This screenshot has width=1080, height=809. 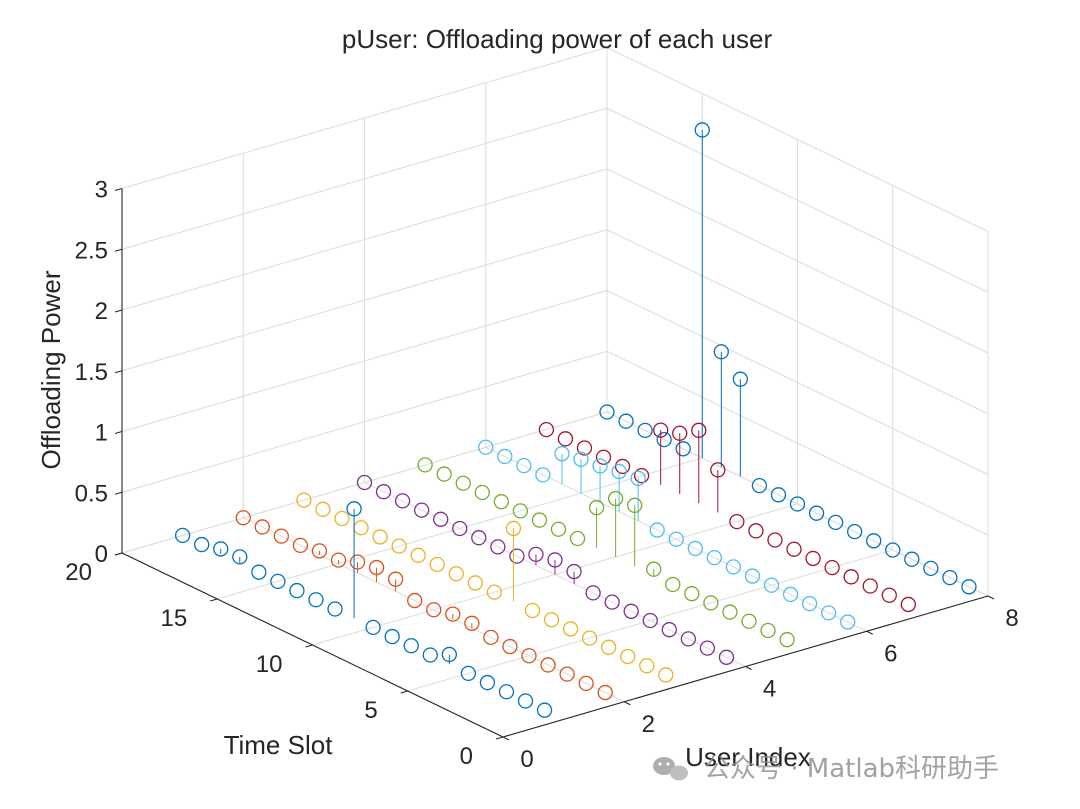 What do you see at coordinates (748, 757) in the screenshot?
I see `x-axis-label: User Index` at bounding box center [748, 757].